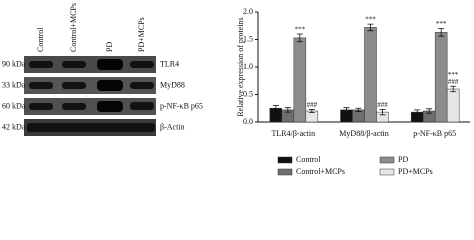 This screenshot has height=240, width=474. What do you see at coordinates (40, 39) in the screenshot?
I see `lane-label: Control` at bounding box center [40, 39].